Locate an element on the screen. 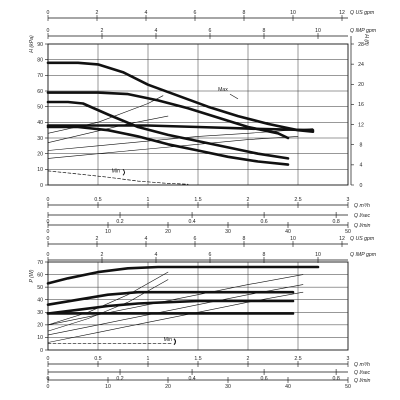 The height and width of the screenshot is (400, 400). bottom-tick-label: 2.5 is located at coordinates (297, 200).